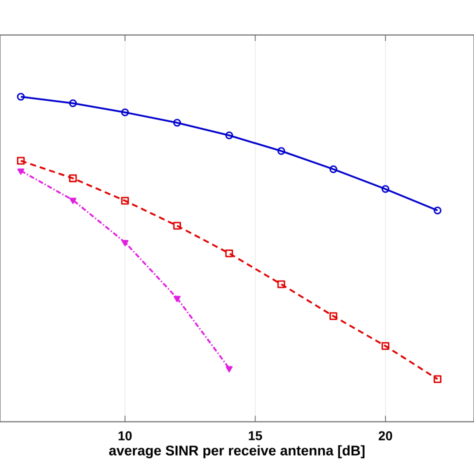  What do you see at coordinates (385, 435) in the screenshot?
I see `x-tick-label: 20` at bounding box center [385, 435].